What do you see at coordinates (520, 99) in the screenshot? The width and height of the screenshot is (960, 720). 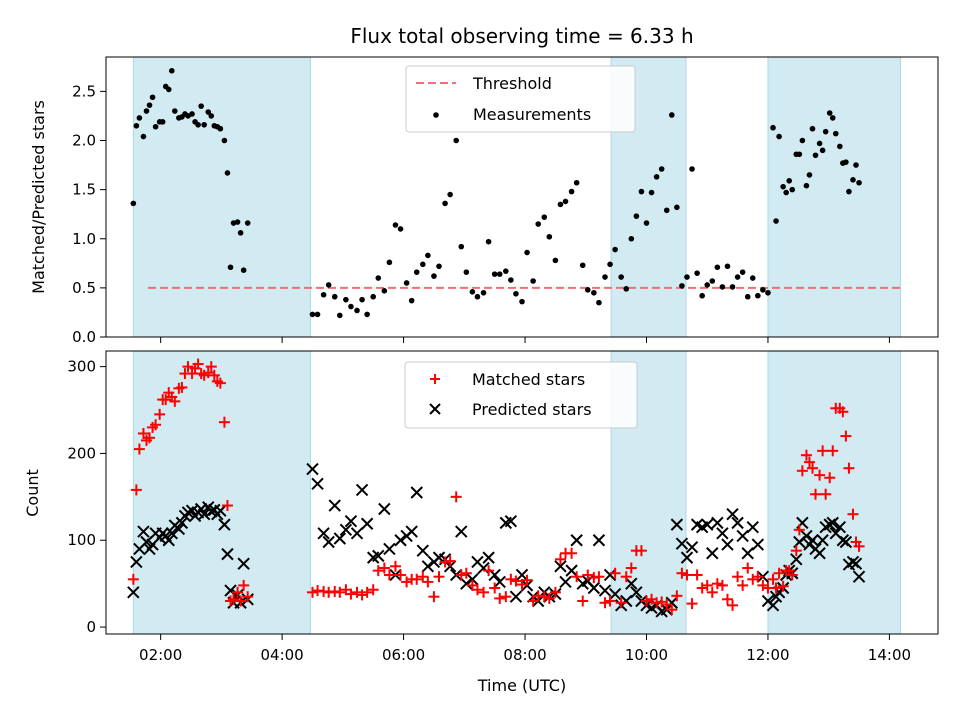 I see `top-legend: Threshold Measurements` at bounding box center [520, 99].